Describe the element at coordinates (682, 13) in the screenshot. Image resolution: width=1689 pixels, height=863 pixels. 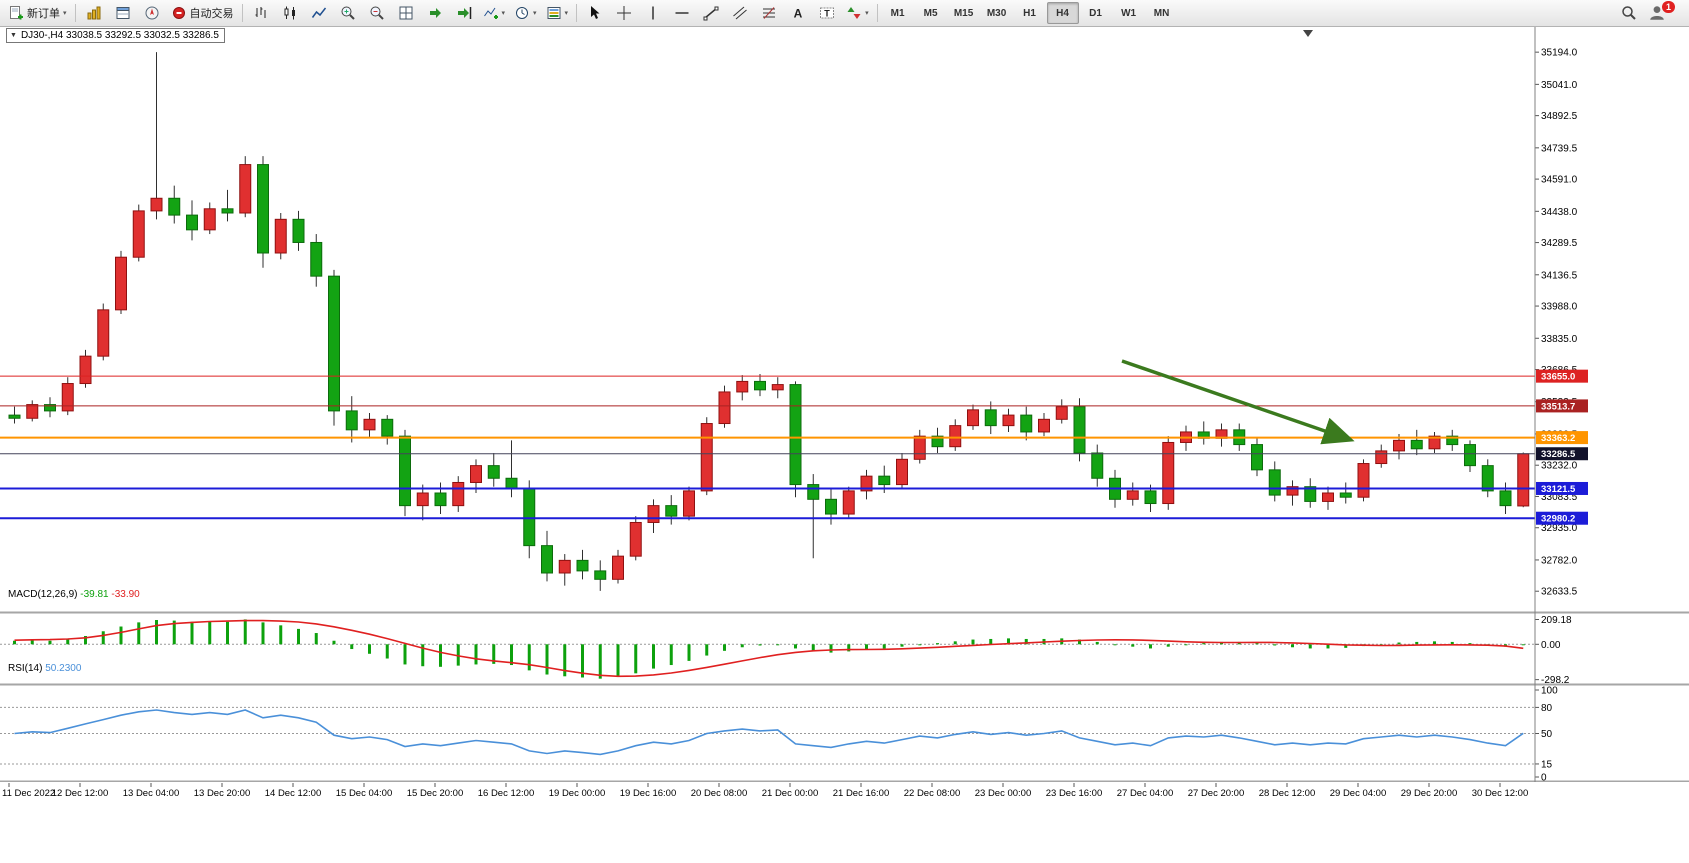
I see `horizontal-line-button` at that location.